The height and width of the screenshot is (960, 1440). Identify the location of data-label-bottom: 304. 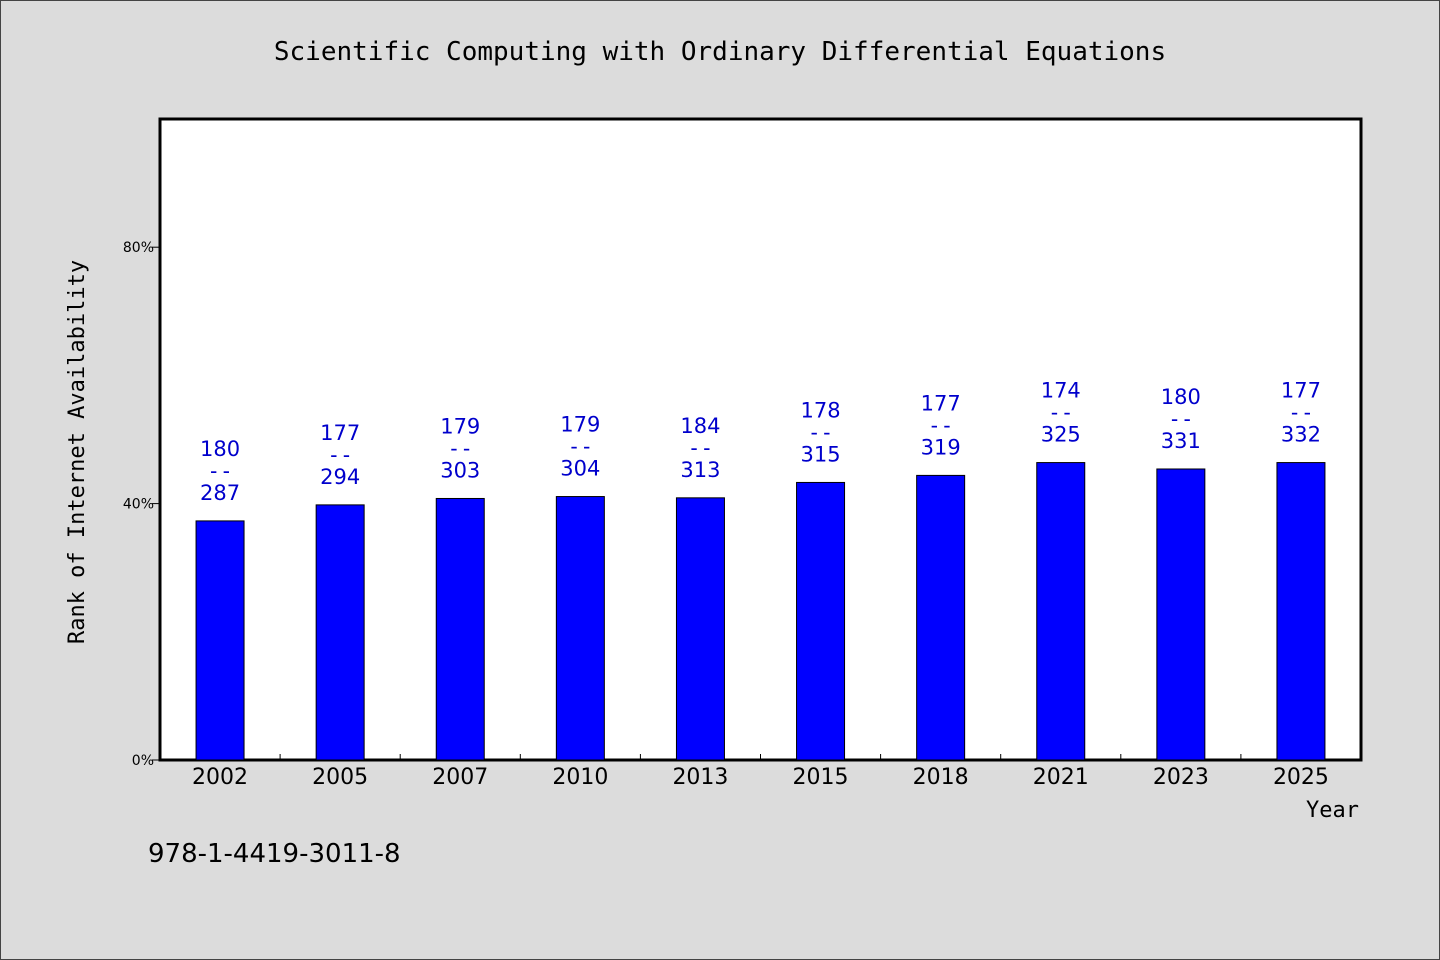
(580, 469).